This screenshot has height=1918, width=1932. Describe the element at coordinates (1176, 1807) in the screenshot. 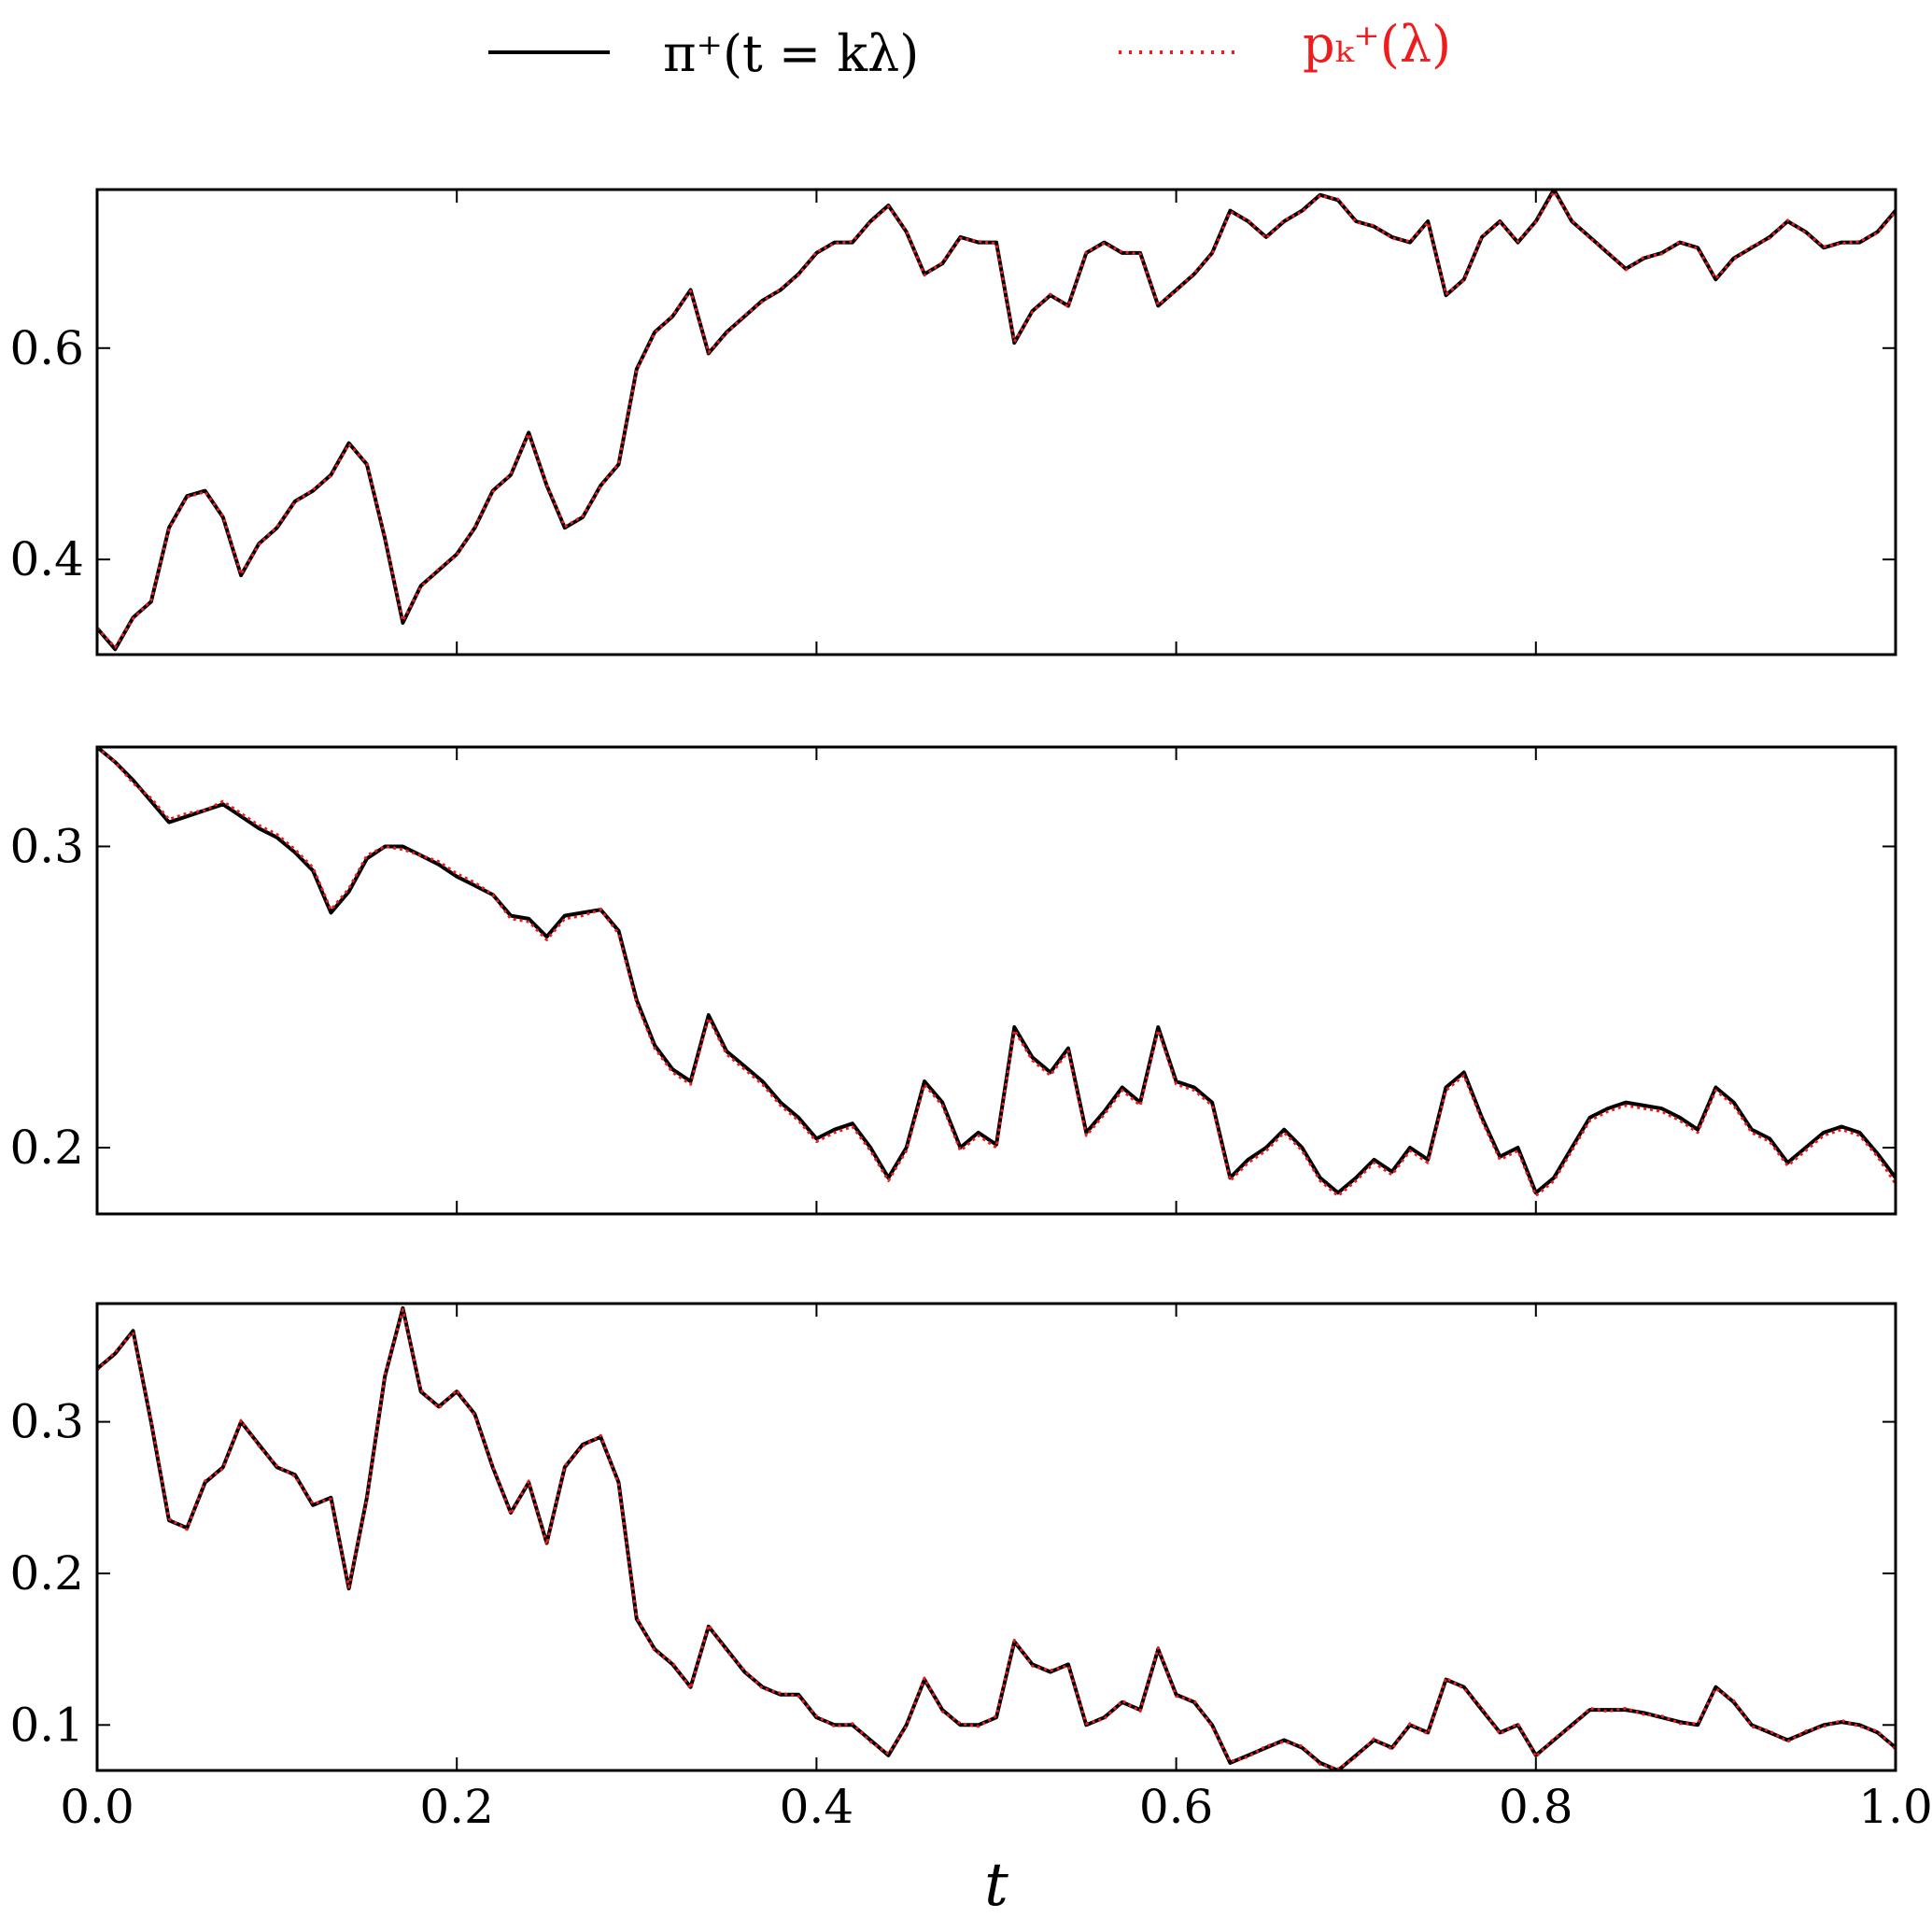

I see `x-tick-label-0.6: 0.6` at that location.